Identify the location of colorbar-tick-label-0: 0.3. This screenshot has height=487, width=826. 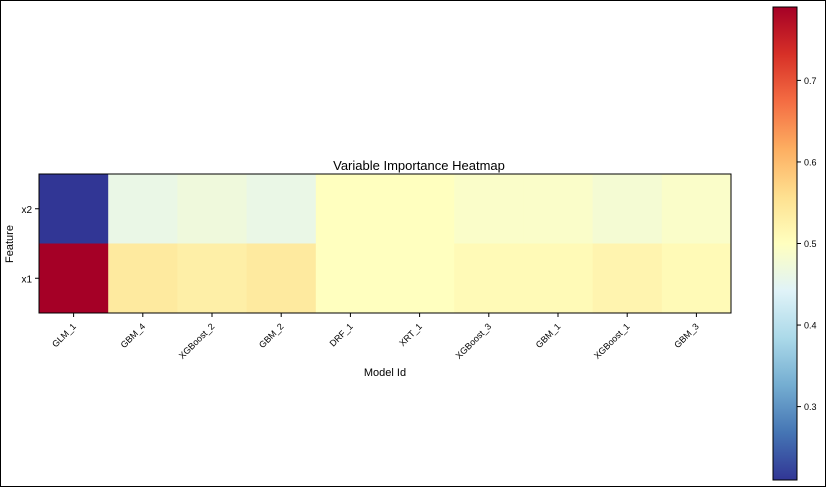
(810, 407).